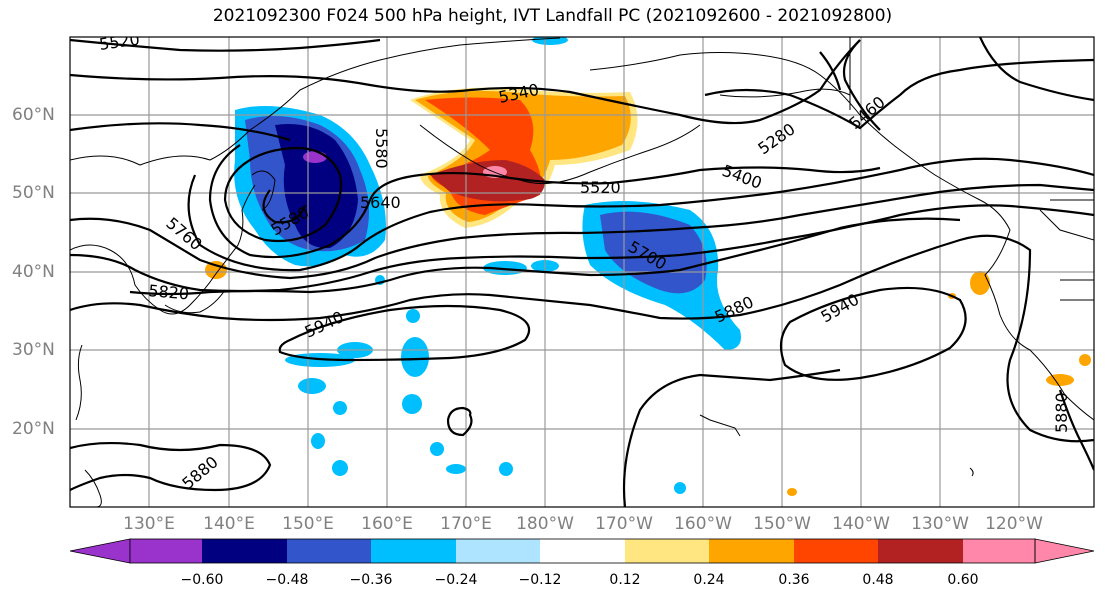 This screenshot has height=601, width=1105. I want to click on lon-label: 150°E, so click(308, 524).